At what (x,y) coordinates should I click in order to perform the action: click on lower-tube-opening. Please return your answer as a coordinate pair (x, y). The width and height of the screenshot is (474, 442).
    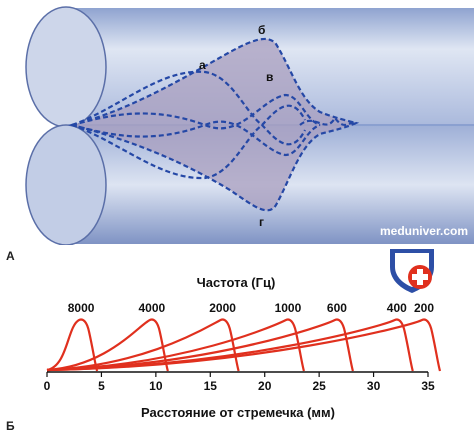
    Looking at the image, I should click on (66, 185).